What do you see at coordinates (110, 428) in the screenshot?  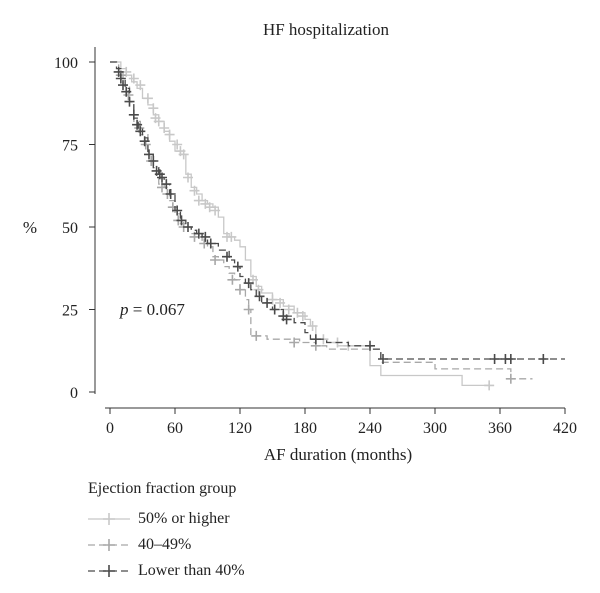 I see `x-tick-label: 0` at bounding box center [110, 428].